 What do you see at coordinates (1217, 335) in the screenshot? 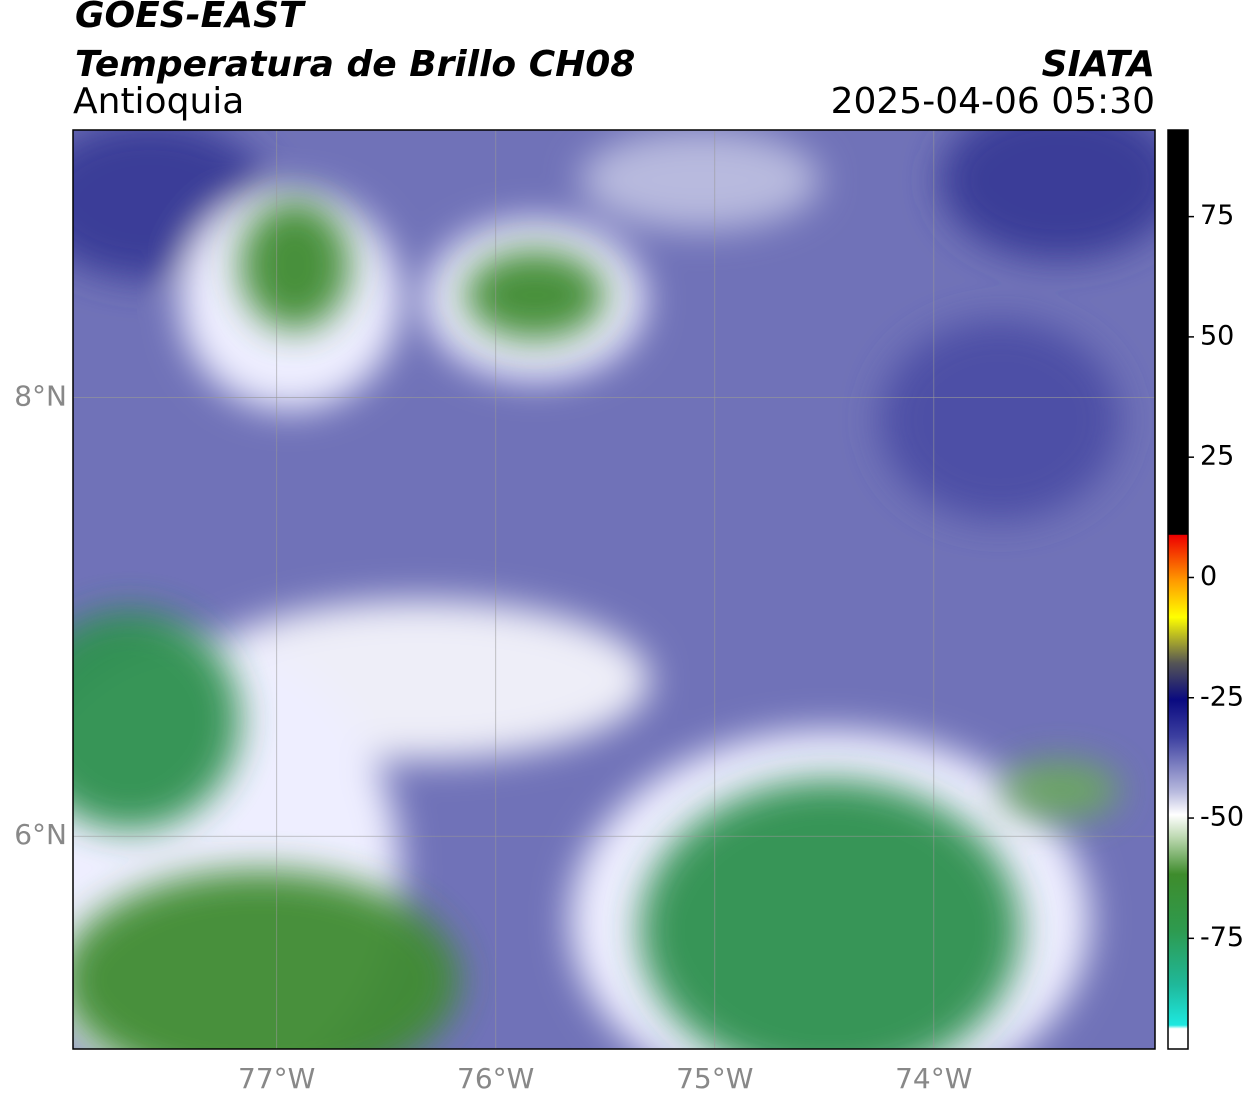
I see `colorbar-tick-label: 50` at bounding box center [1217, 335].